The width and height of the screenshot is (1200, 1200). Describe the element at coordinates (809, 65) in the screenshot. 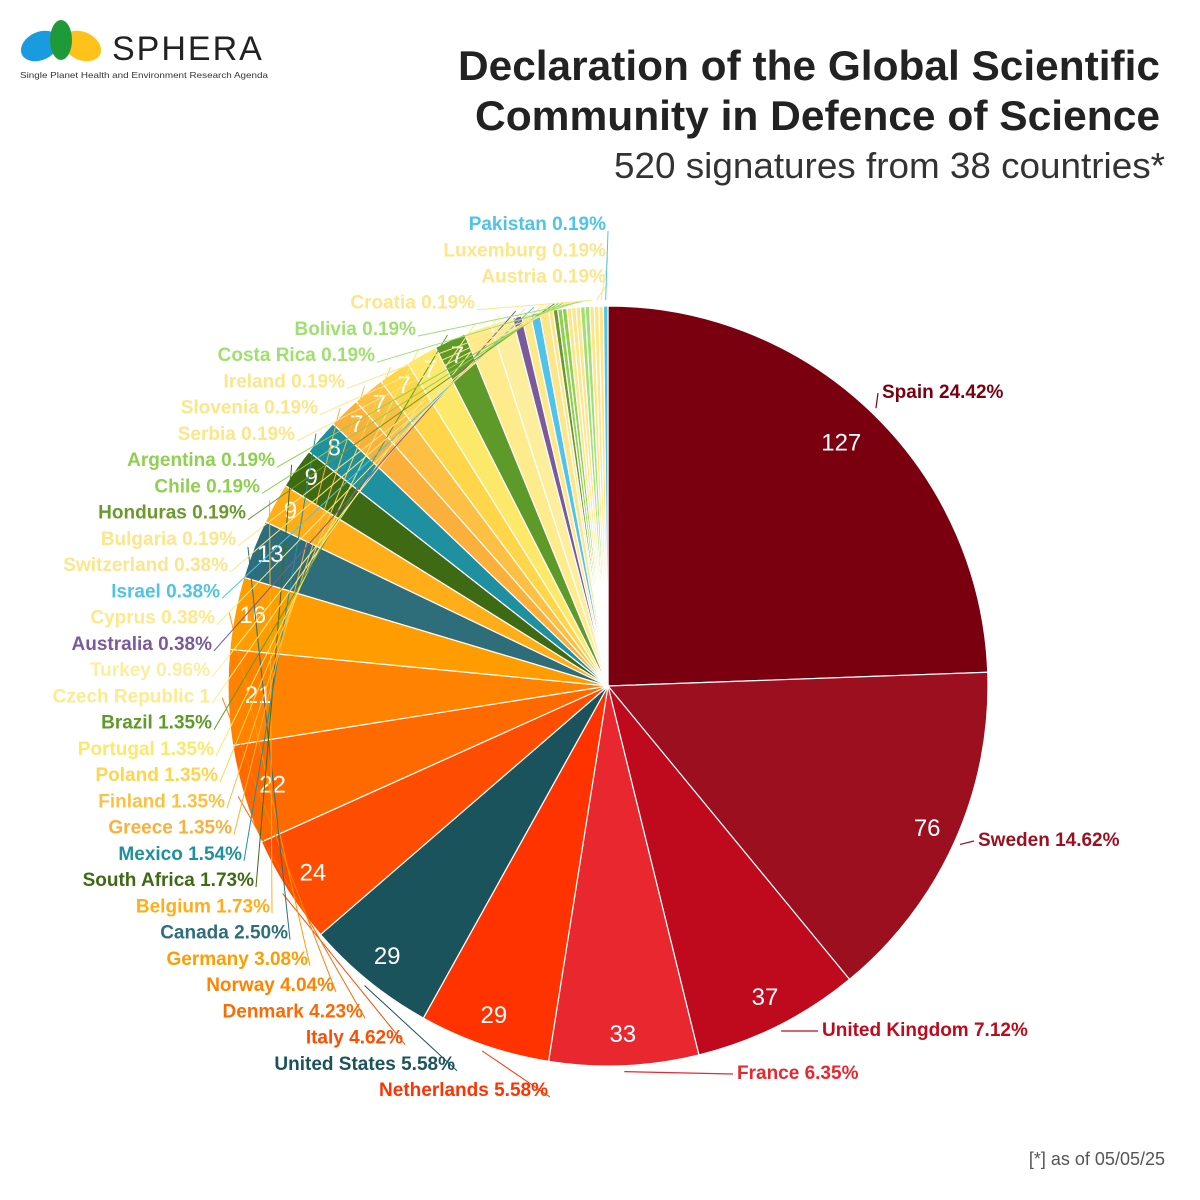

I see `title-line-1: Declaration of the Global Scientific` at that location.